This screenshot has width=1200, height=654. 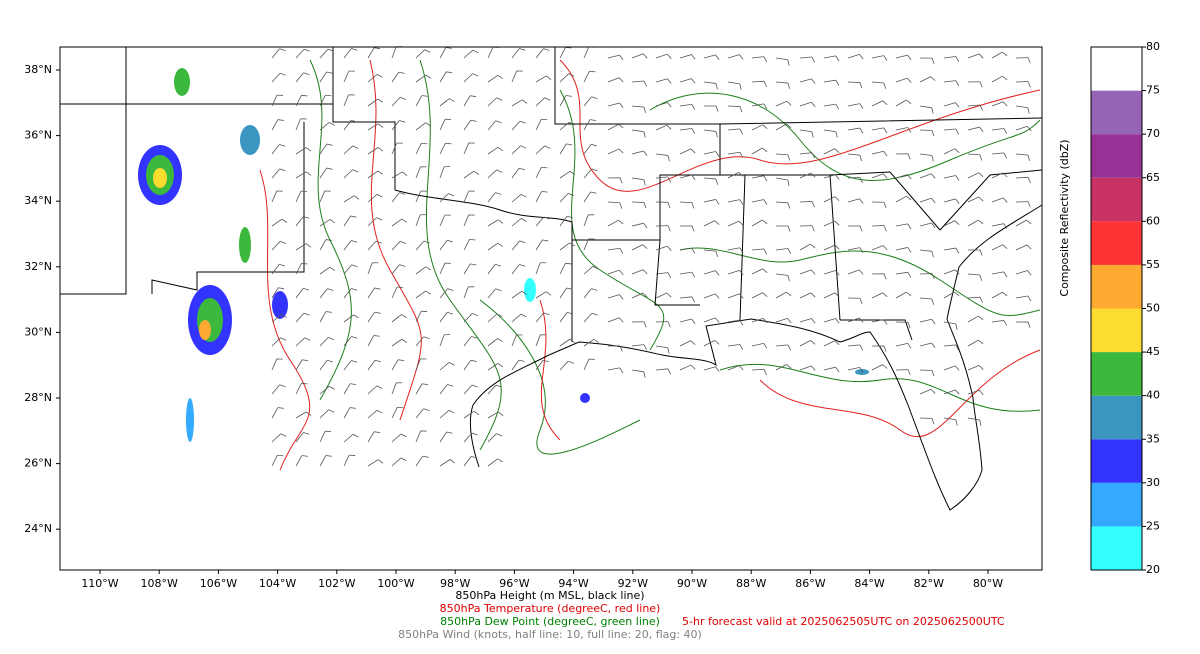 What do you see at coordinates (633, 583) in the screenshot?
I see `x-tick-label: 92°W` at bounding box center [633, 583].